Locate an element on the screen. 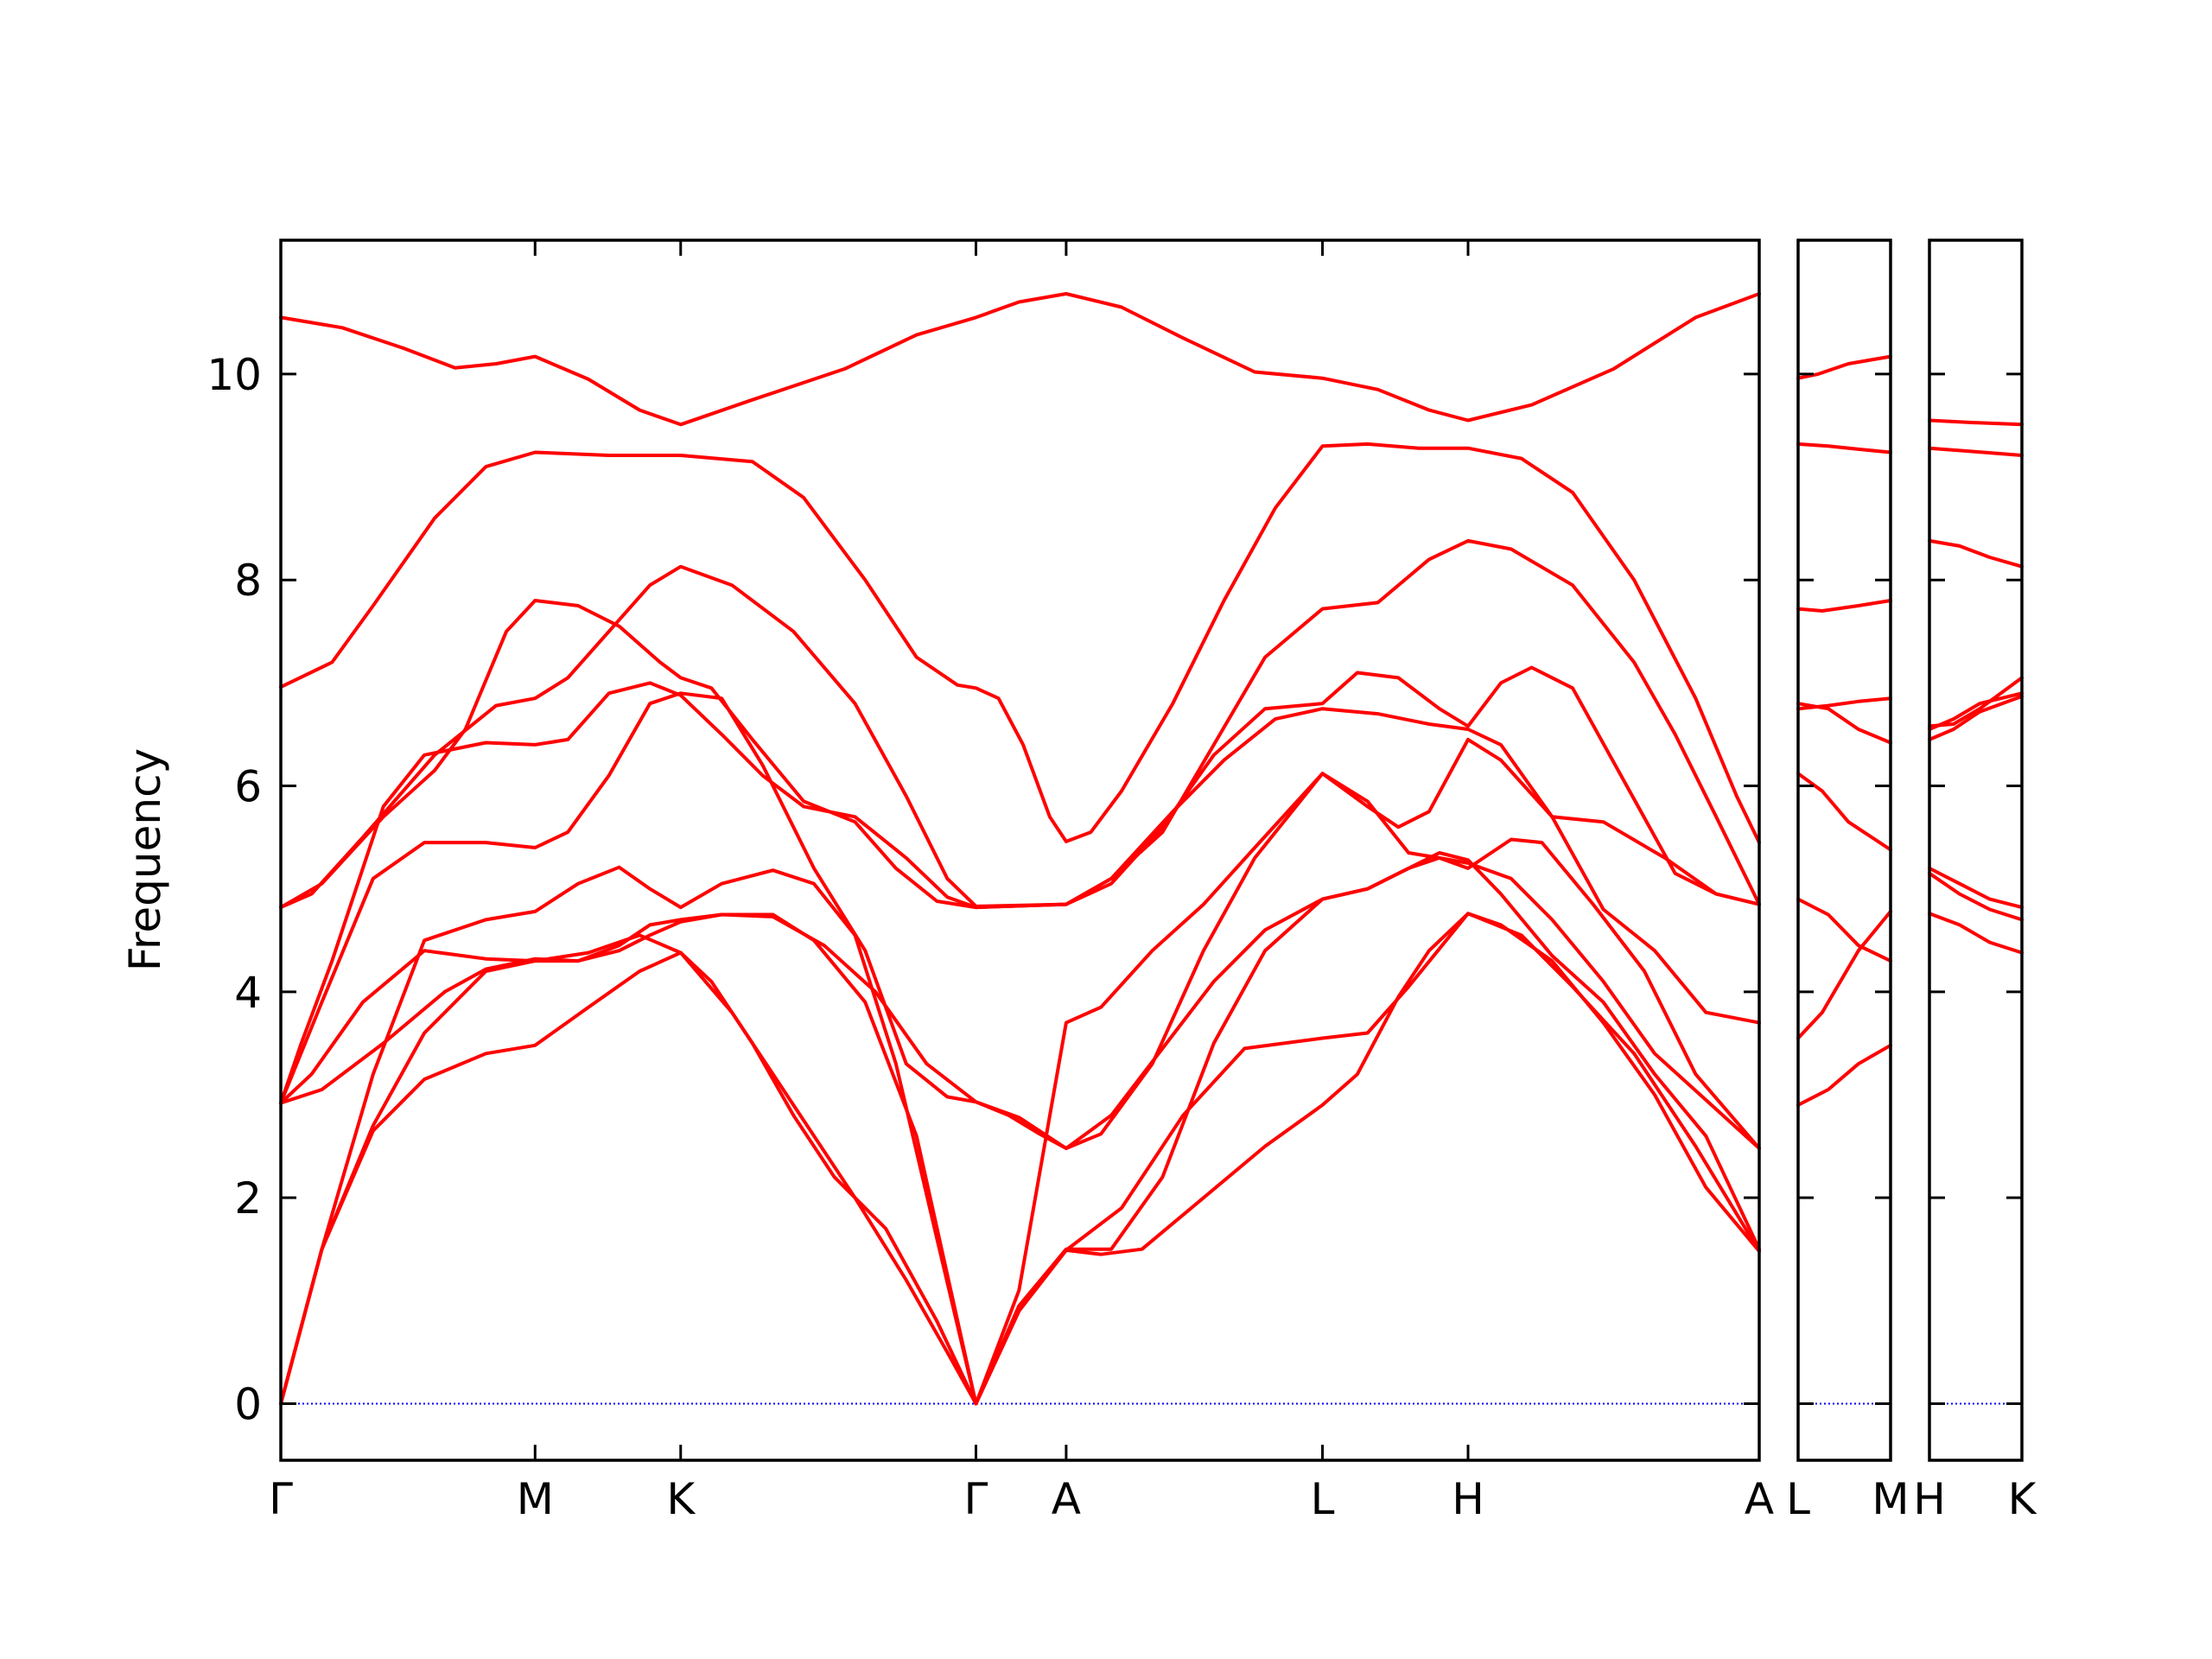 This screenshot has width=2212, height=1659. y-tick-label: 8 is located at coordinates (248, 581).